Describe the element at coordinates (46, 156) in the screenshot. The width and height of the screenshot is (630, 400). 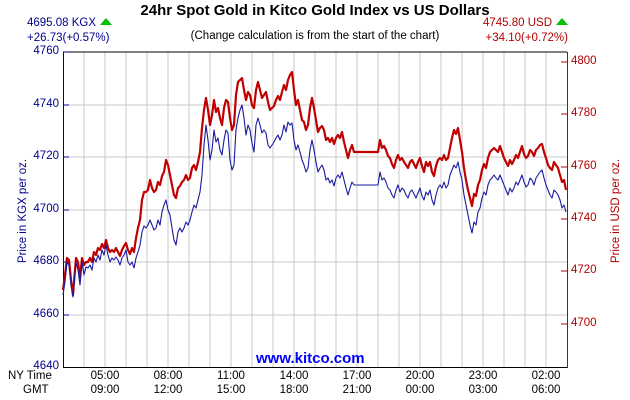
I see `left-tick-label: 4720` at that location.